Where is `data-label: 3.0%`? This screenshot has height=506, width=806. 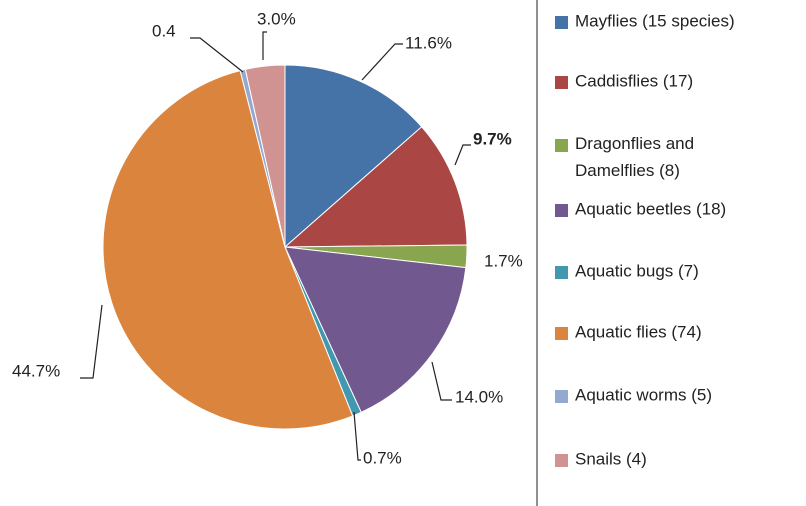
data-label: 3.0% is located at coordinates (276, 18).